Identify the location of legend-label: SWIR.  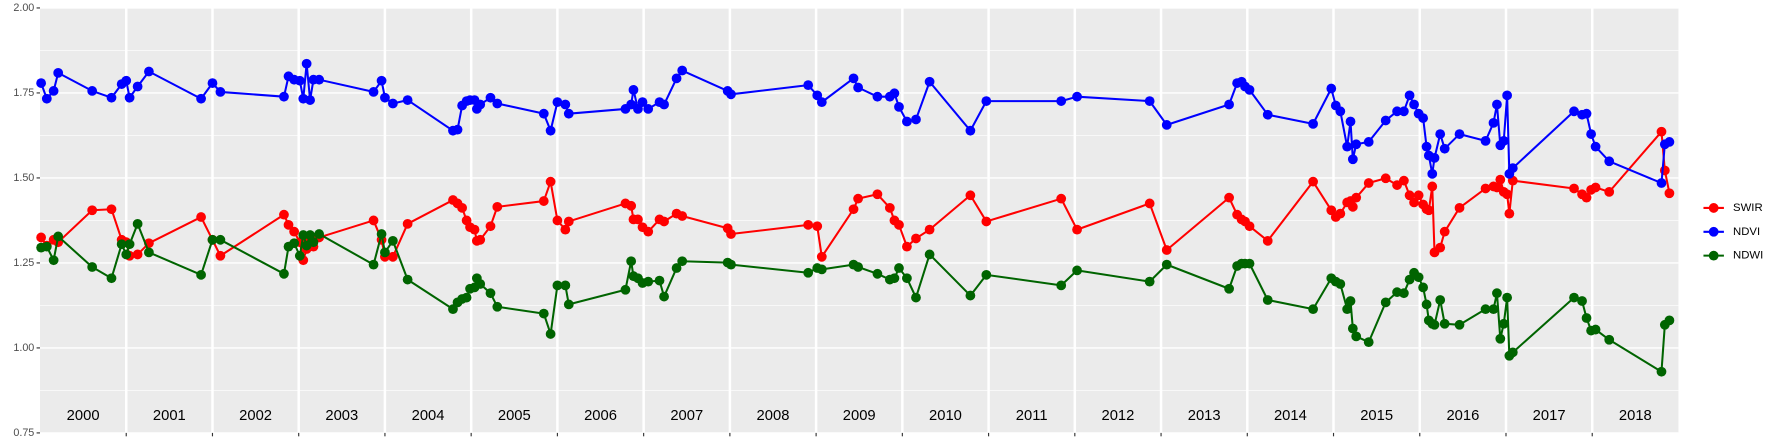
(1748, 208).